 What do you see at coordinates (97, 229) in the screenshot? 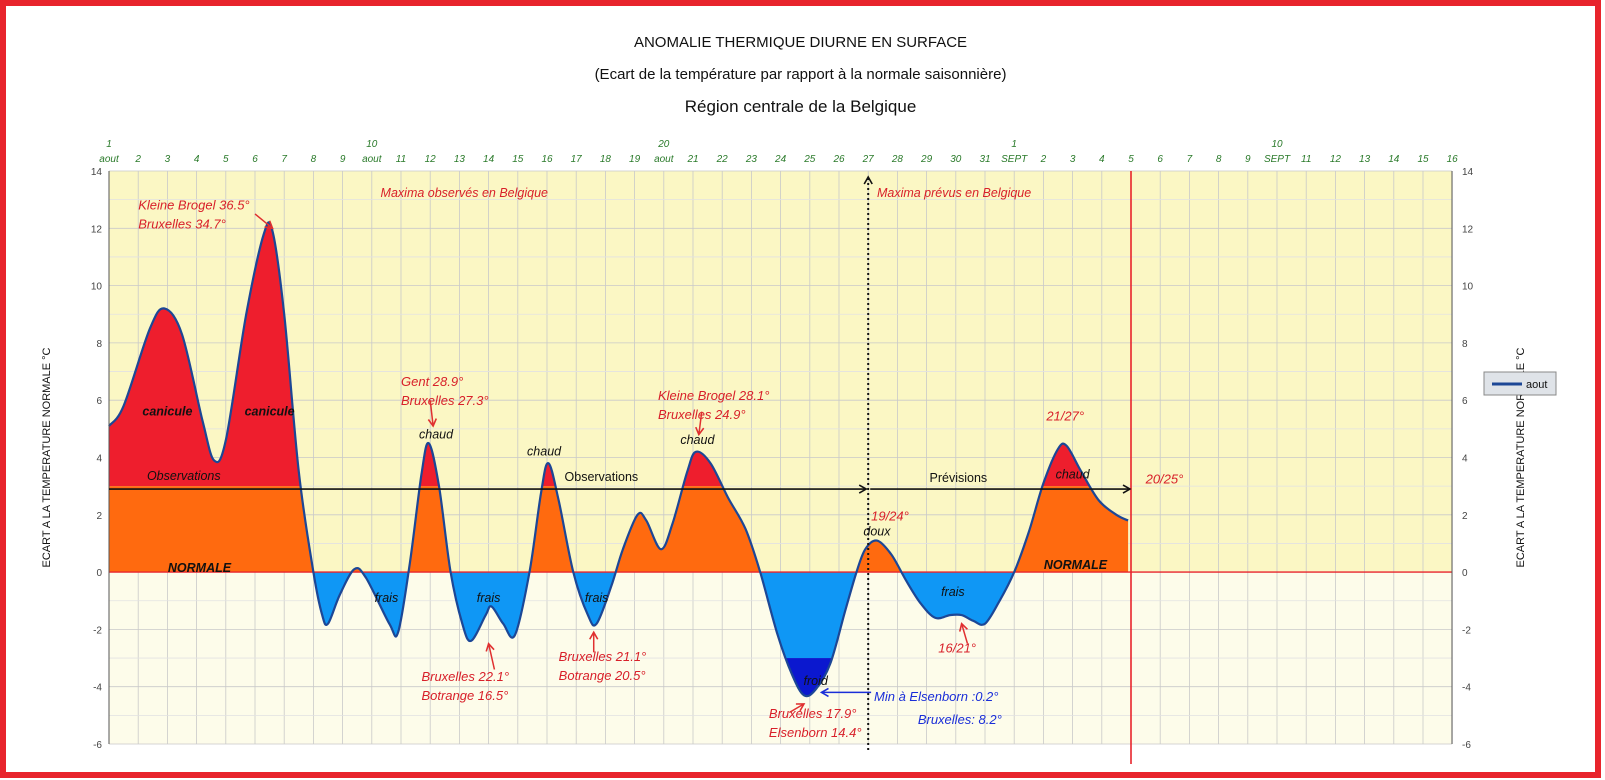
I see `y-tick-label-left: 12` at bounding box center [97, 229].